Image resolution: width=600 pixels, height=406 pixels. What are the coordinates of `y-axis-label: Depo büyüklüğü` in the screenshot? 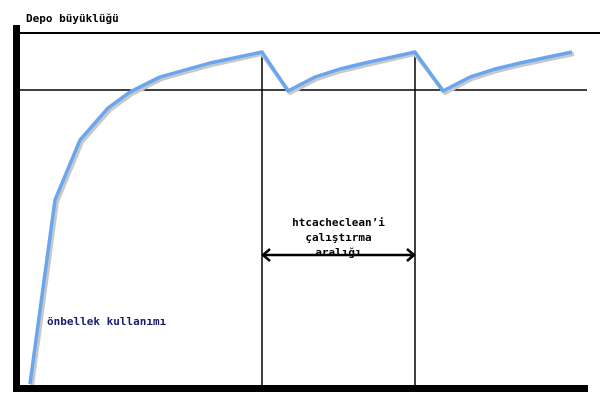 It's located at (72, 18).